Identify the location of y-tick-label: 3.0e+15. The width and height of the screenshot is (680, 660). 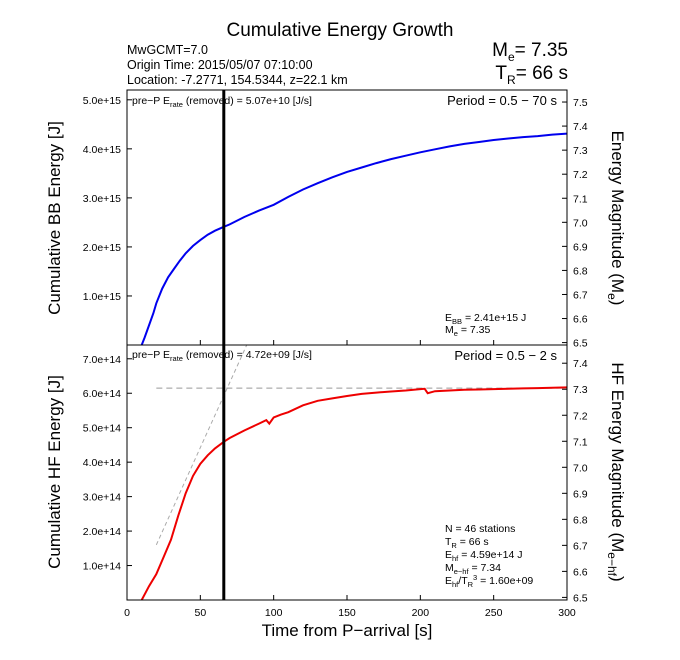
(102, 199).